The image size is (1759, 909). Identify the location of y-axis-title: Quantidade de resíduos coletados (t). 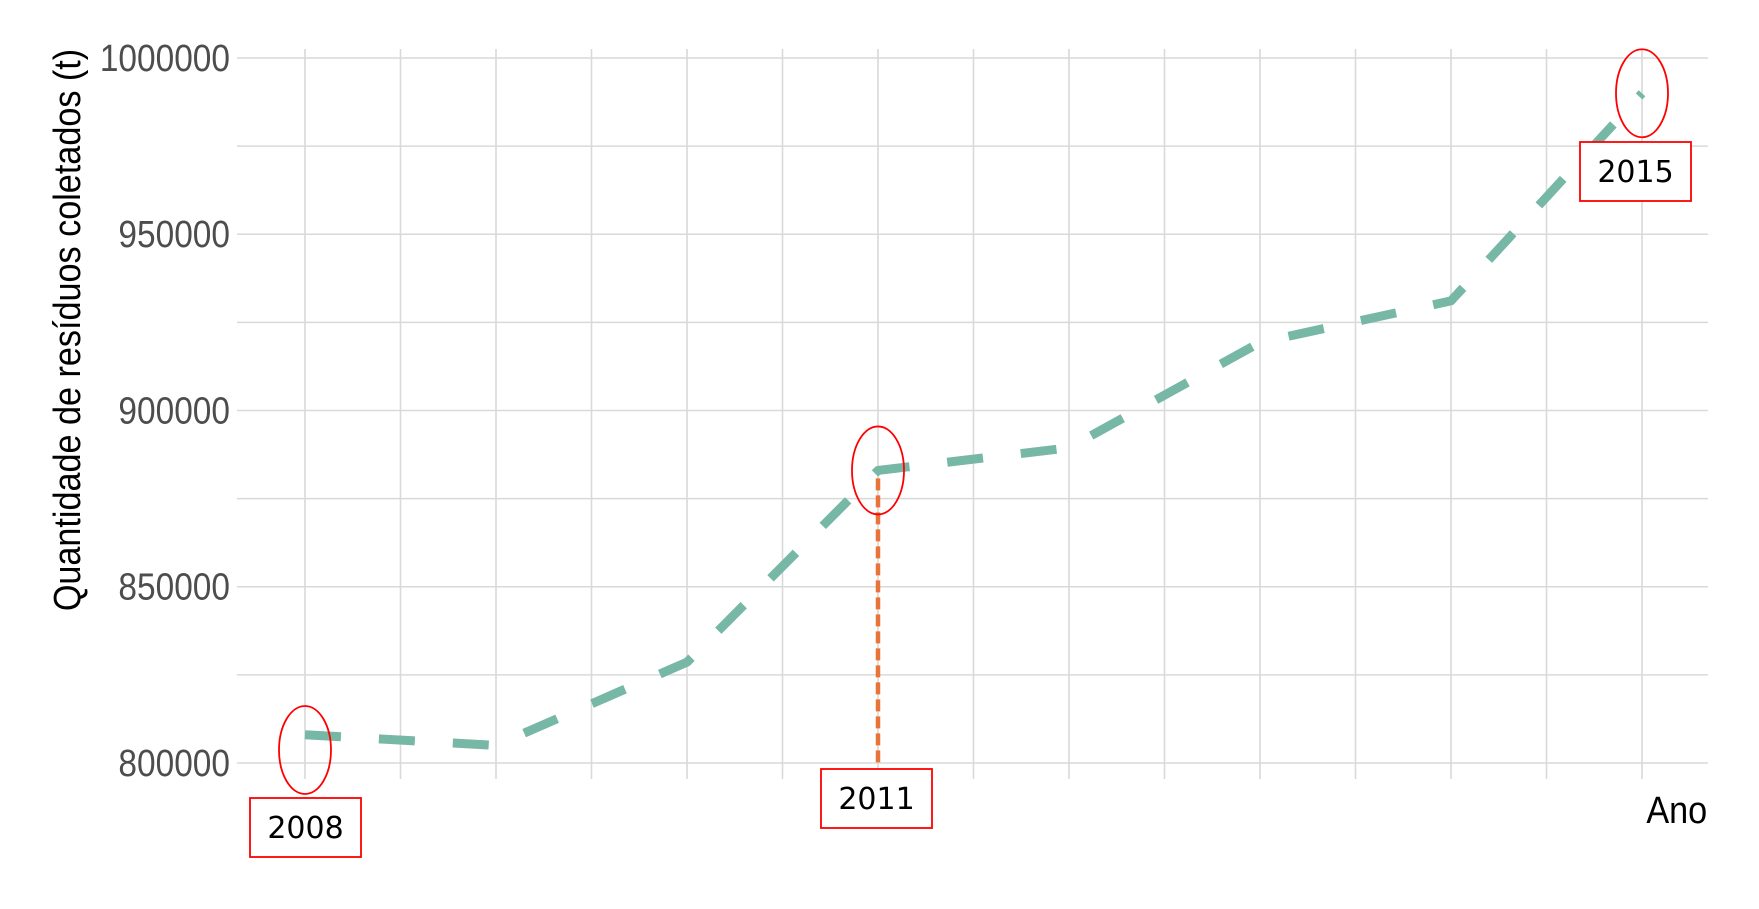
(66, 330).